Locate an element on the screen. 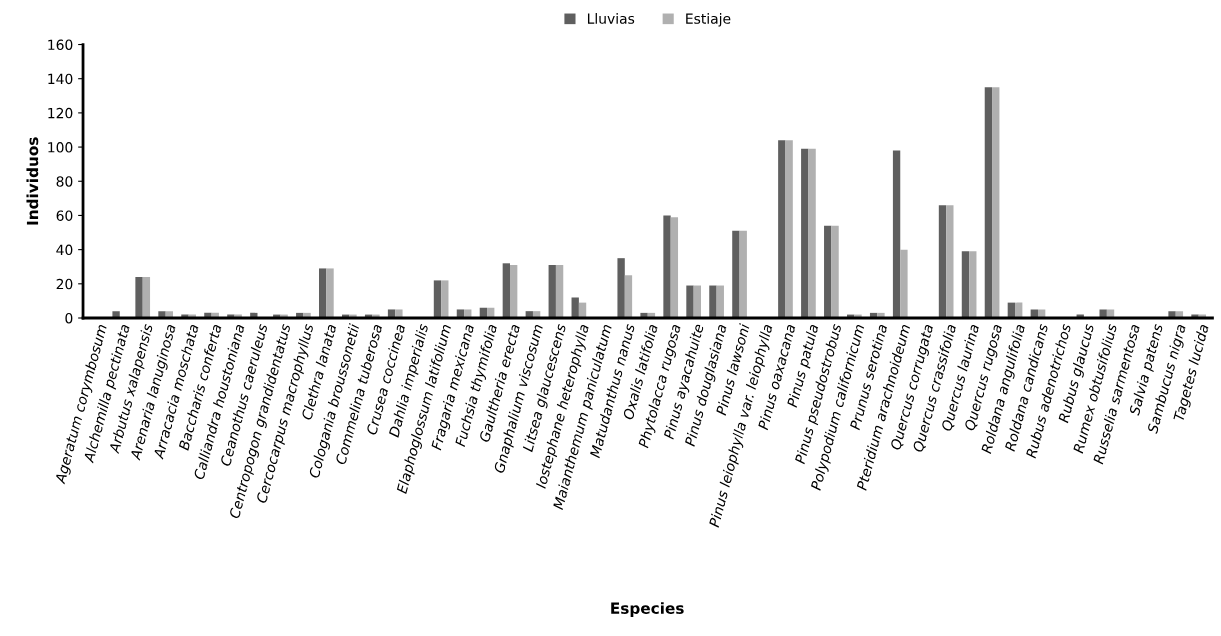 The image size is (1221, 636). y-tick-label: 40 is located at coordinates (64, 250).